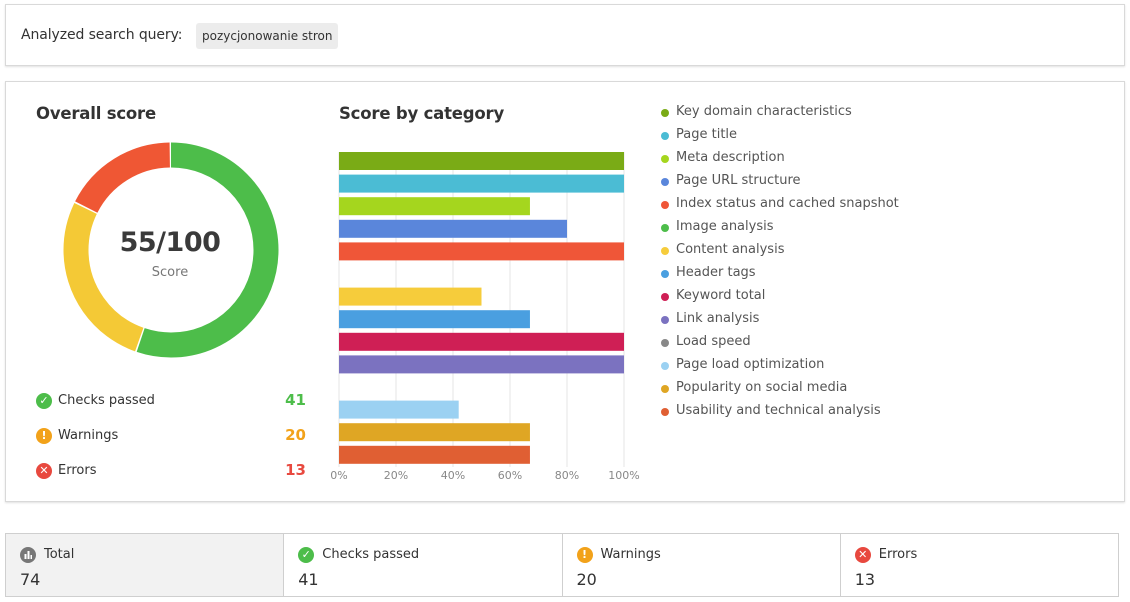 This screenshot has width=1130, height=602. I want to click on bar-content-analysis, so click(410, 296).